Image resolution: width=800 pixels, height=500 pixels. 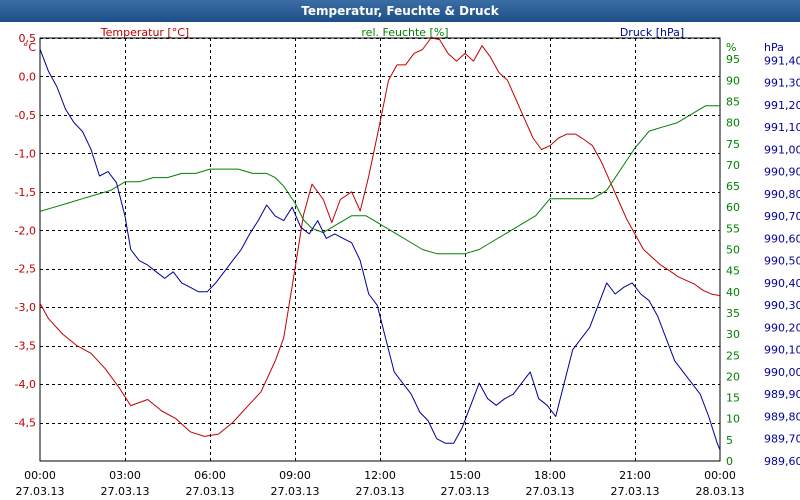 I want to click on humidity-tick-label: 70, so click(x=733, y=165).